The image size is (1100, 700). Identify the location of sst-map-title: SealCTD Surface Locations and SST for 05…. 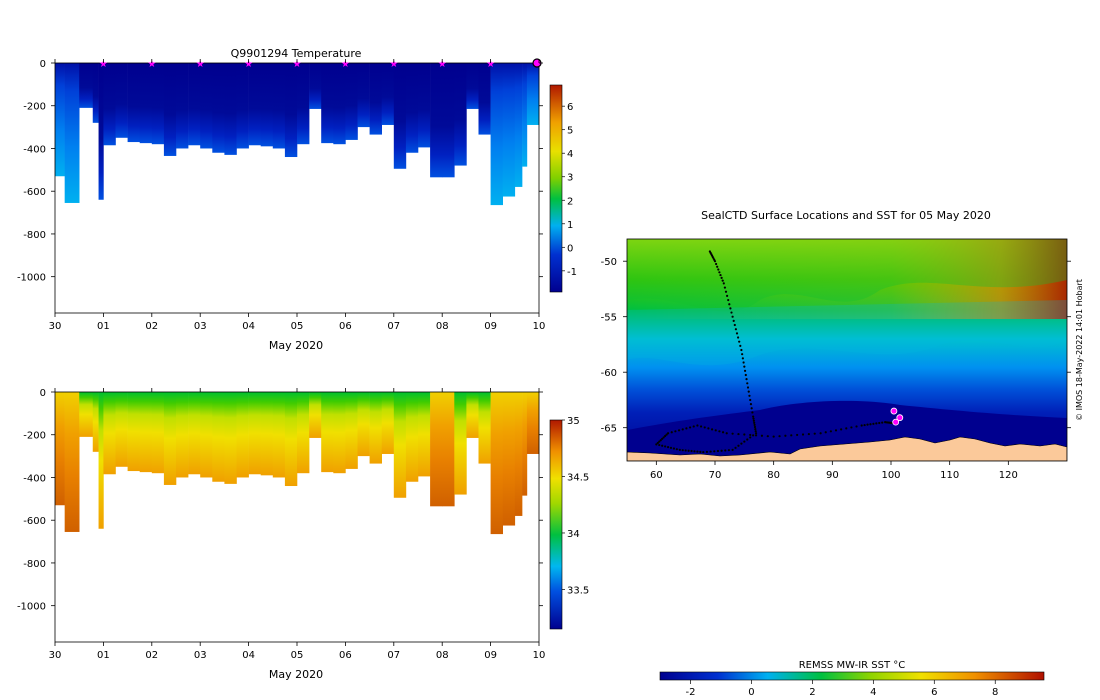
(846, 215).